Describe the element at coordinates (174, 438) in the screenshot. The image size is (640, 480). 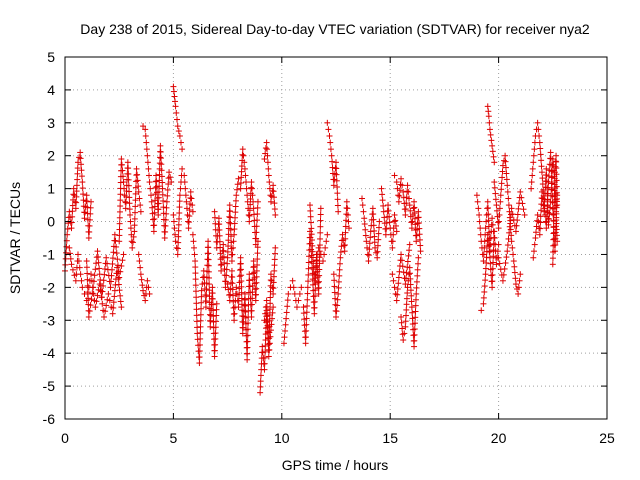
I see `x-tick-label: 5` at that location.